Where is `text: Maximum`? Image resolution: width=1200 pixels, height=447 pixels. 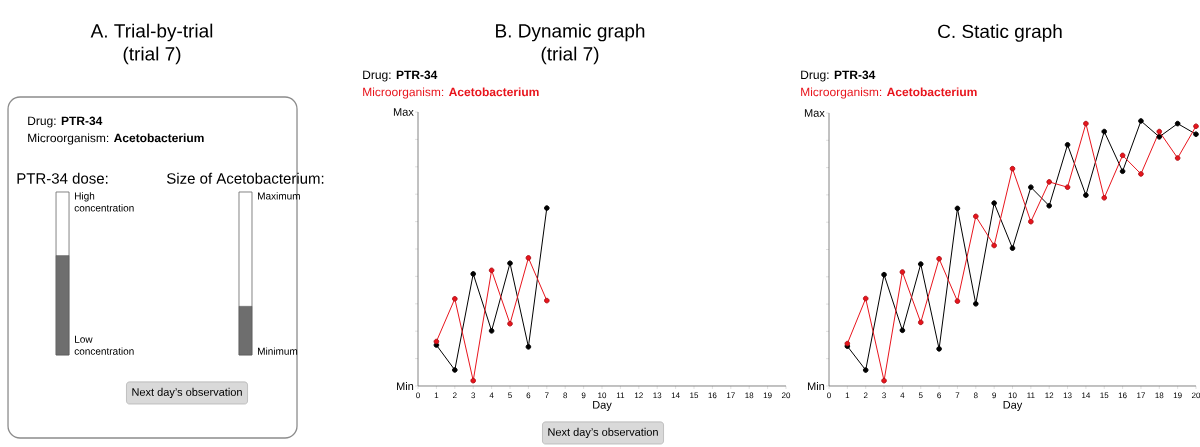
text: Maximum is located at coordinates (279, 196).